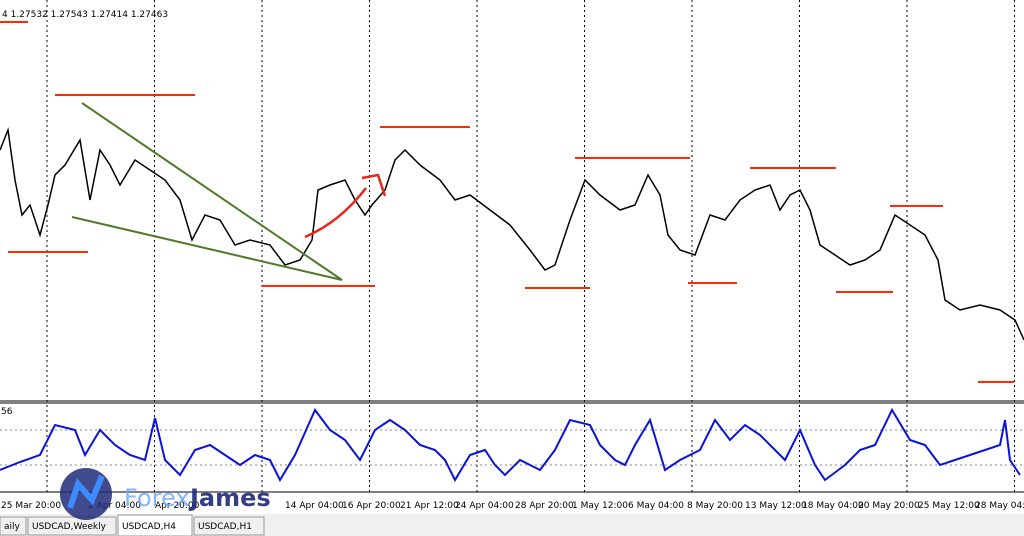 The width and height of the screenshot is (1024, 536). I want to click on breakout-arrow, so click(335, 213).